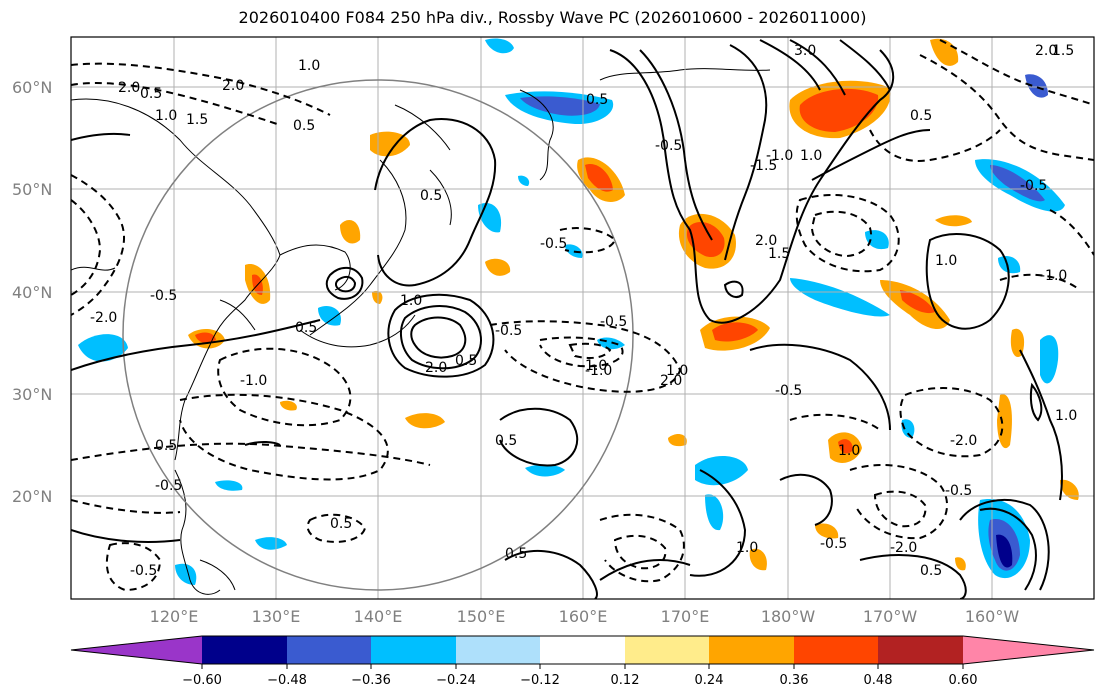  What do you see at coordinates (32, 292) in the screenshot?
I see `lat-label: 40°N` at bounding box center [32, 292].